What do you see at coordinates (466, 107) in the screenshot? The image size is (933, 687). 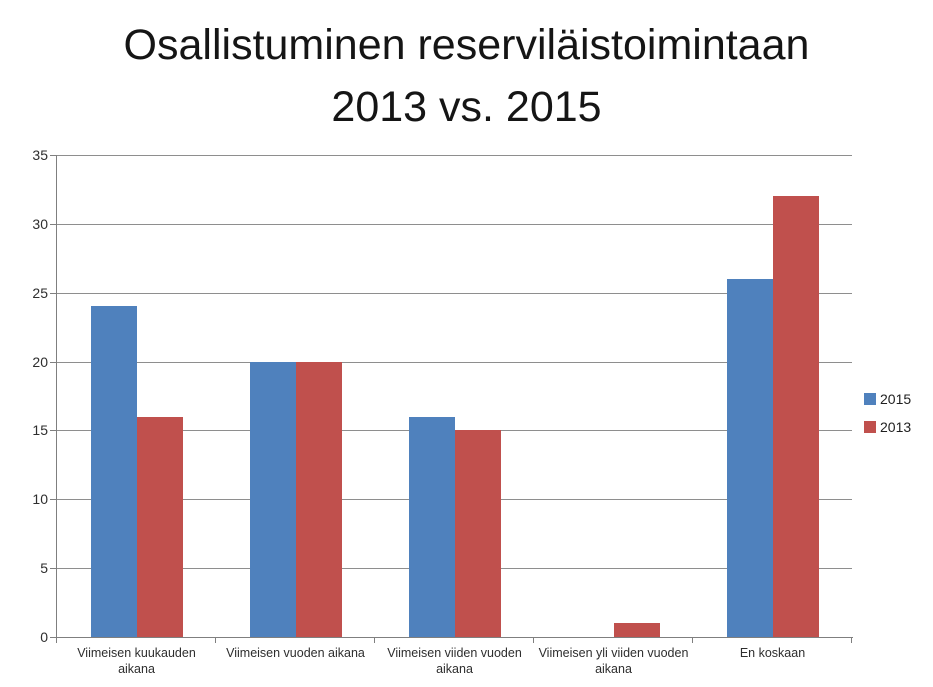 I see `chart-title-line-2: 2013 vs. 2015` at bounding box center [466, 107].